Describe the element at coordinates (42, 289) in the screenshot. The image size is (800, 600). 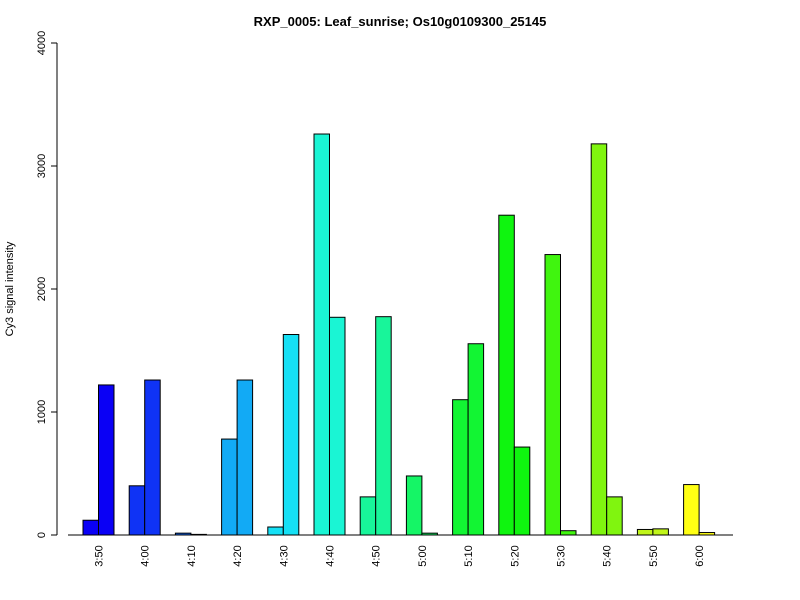
I see `y-tick-label: 2000` at that location.